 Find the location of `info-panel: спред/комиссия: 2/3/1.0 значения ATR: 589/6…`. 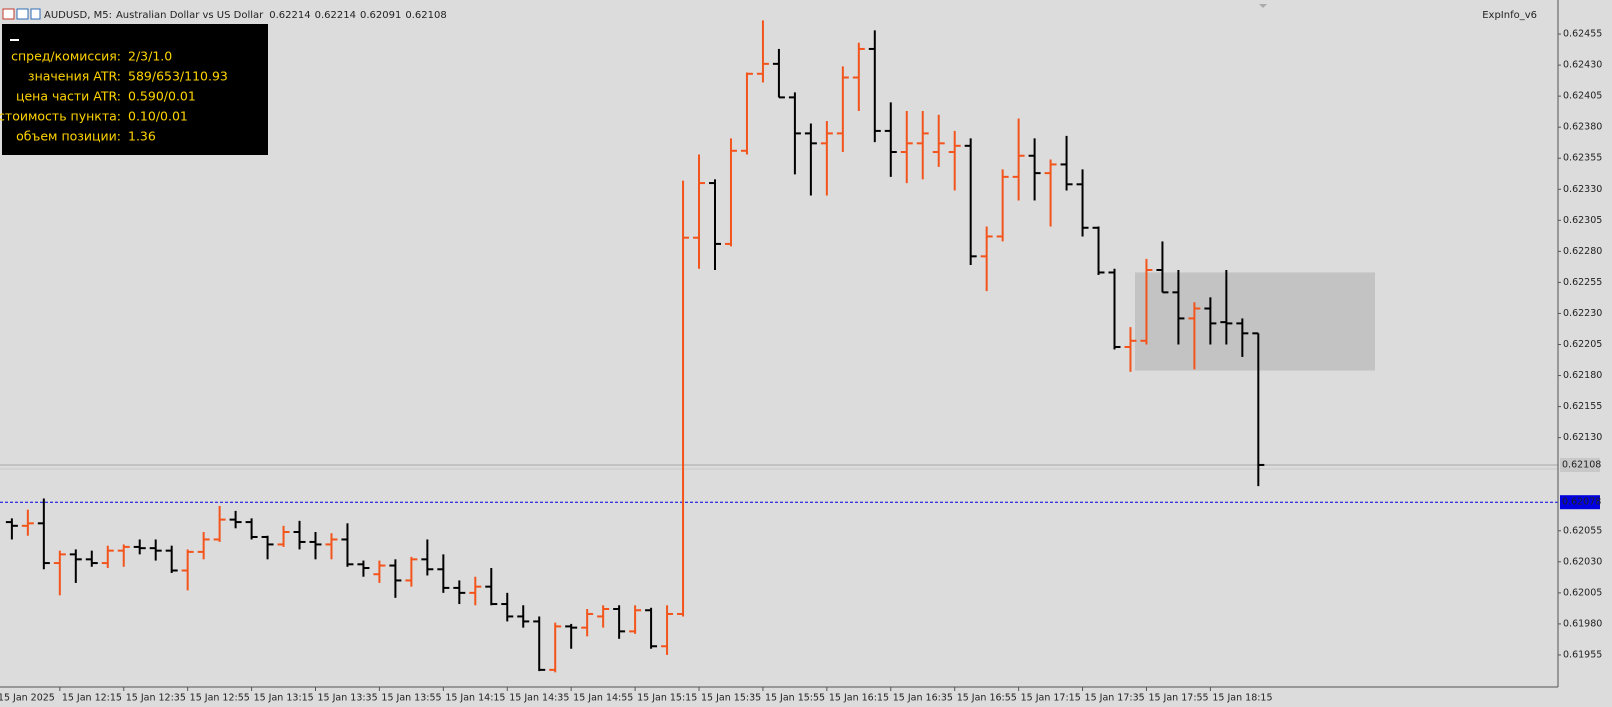

info-panel: спред/комиссия: 2/3/1.0 значения ATR: 589/6… is located at coordinates (134, 89).